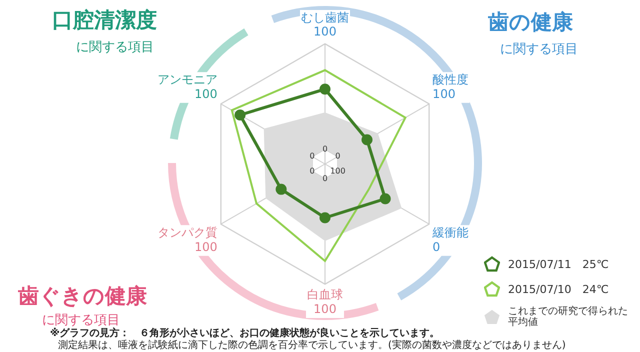 This screenshot has height=352, width=640. What do you see at coordinates (325, 295) in the screenshot?
I see `spoke-label: 白血球` at bounding box center [325, 295].